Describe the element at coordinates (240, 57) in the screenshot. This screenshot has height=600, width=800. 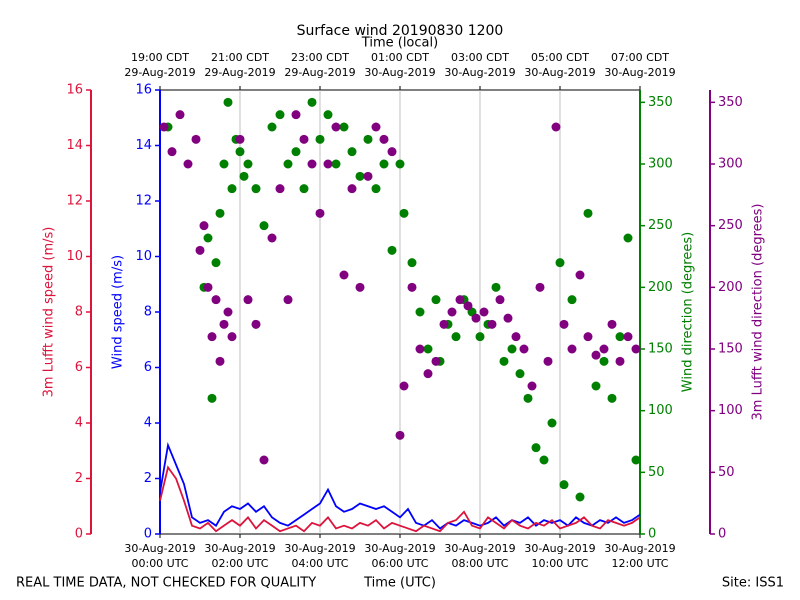
I see `top-tick-label: 21:00 CDT` at that location.